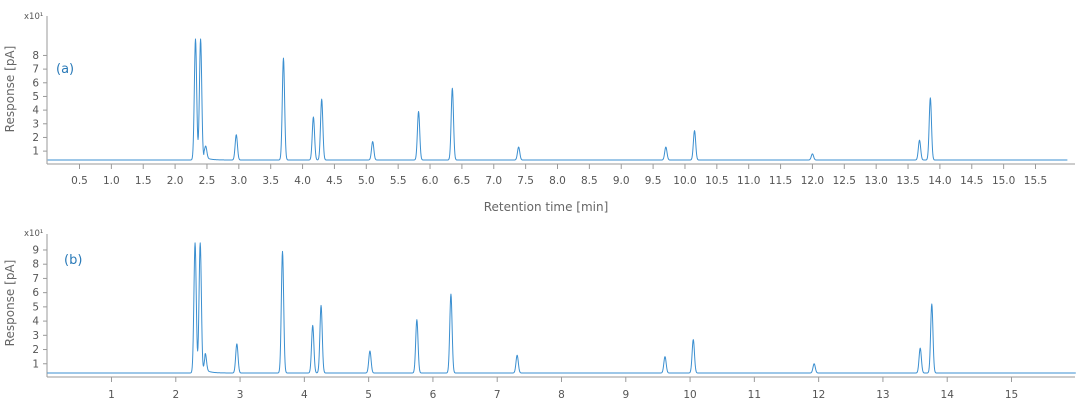  Describe the element at coordinates (398, 181) in the screenshot. I see `x-tick-label: 5.5` at that location.